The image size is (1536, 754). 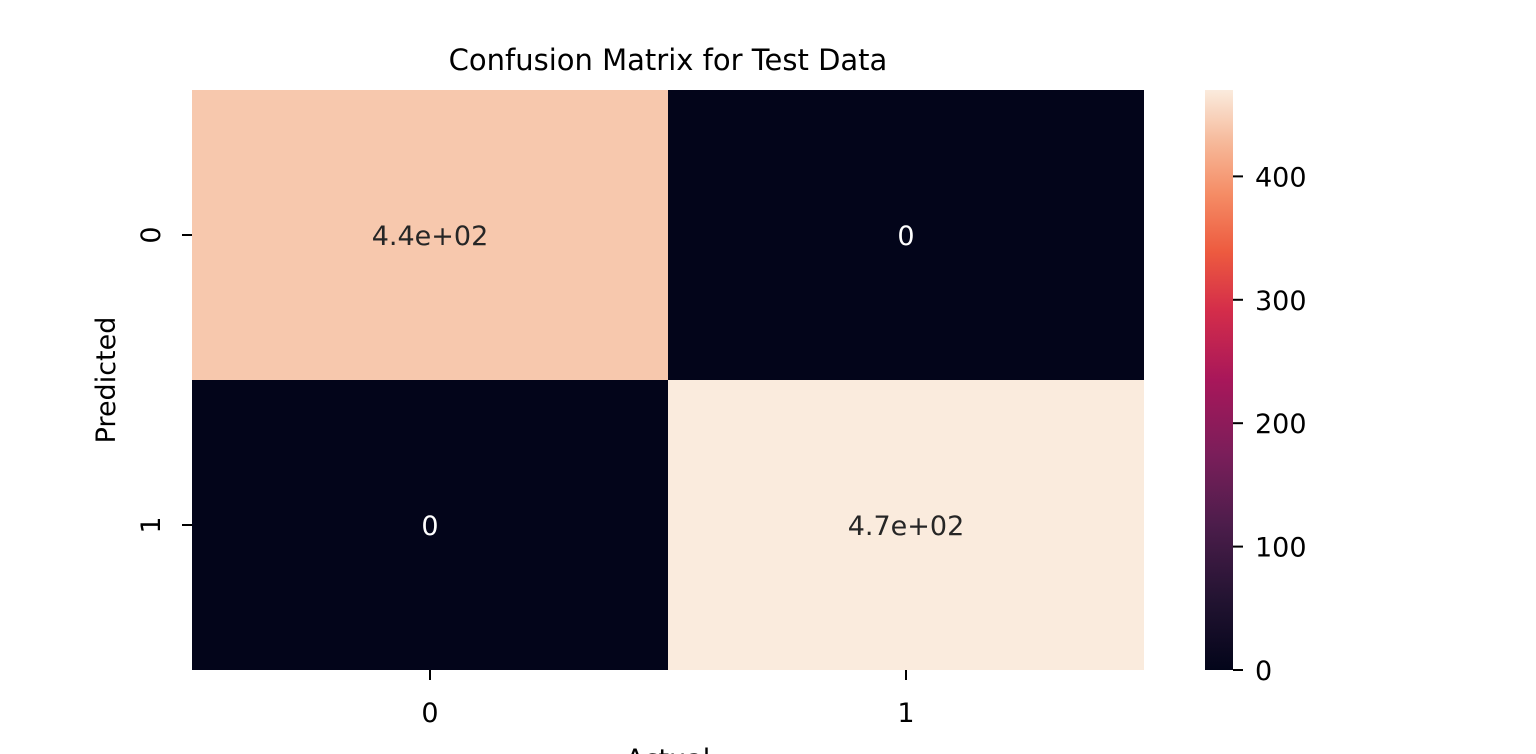 I want to click on heatmap-cell-r0-c0, so click(x=430, y=235).